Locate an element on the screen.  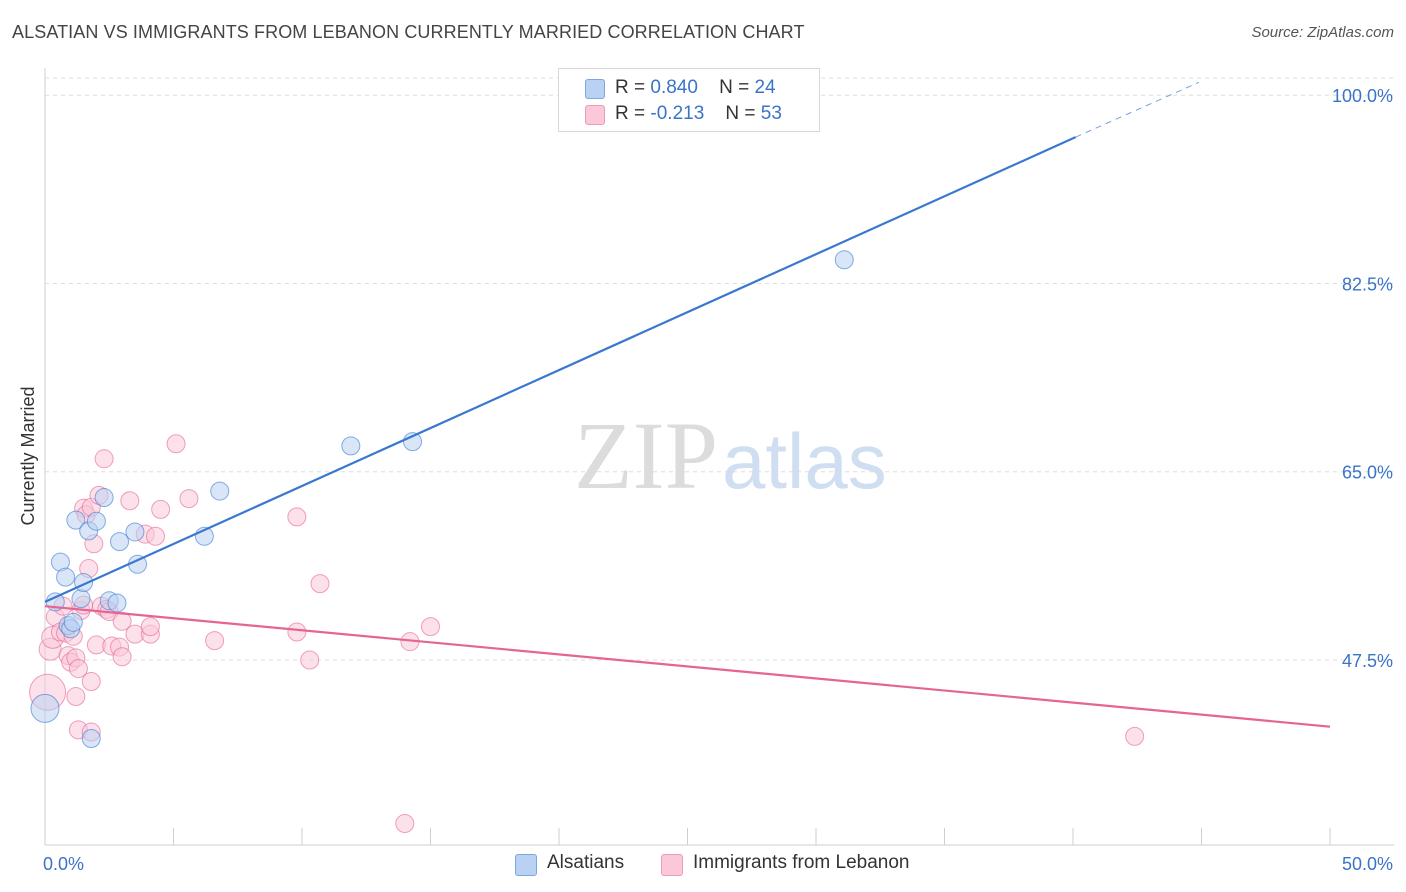
correlation-legend: R = 0.840 N = 24 R = -0.213 N = 53 is located at coordinates (689, 100).